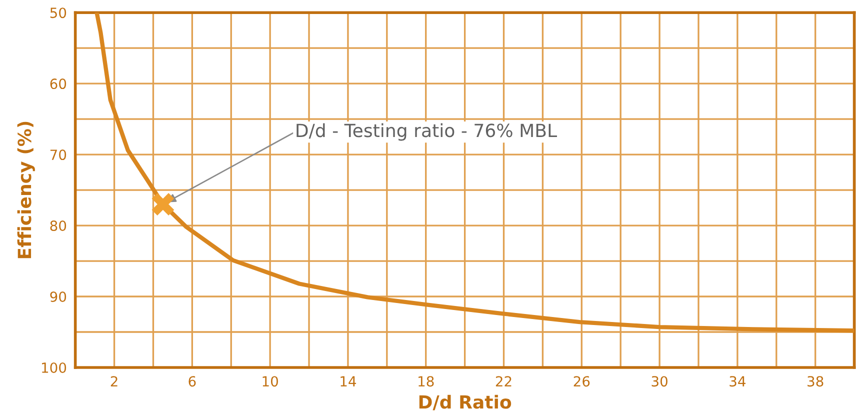 The width and height of the screenshot is (856, 420). Describe the element at coordinates (58, 84) in the screenshot. I see `y-tick-label: 60` at that location.